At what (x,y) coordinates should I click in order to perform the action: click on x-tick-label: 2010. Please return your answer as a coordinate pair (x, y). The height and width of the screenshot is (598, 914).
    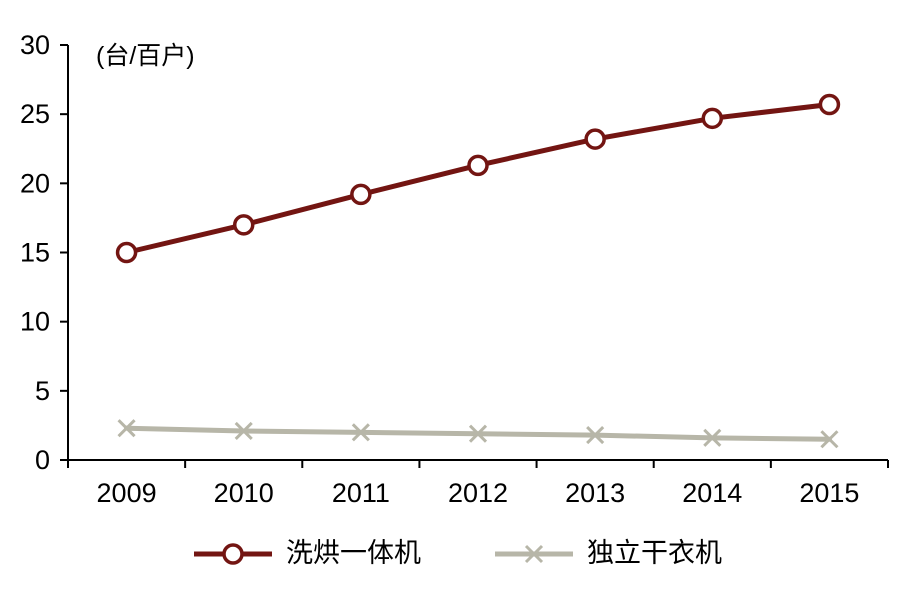
    Looking at the image, I should click on (244, 493).